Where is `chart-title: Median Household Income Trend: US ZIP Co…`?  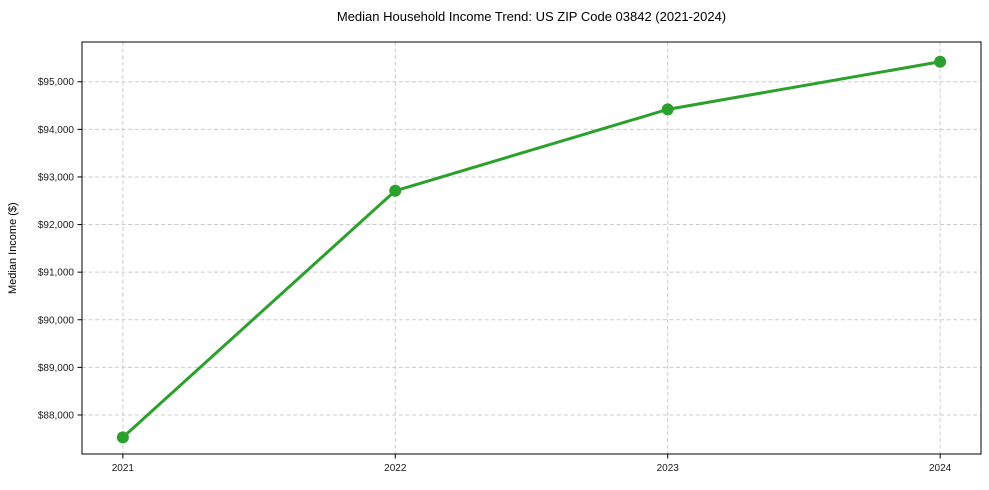 chart-title: Median Household Income Trend: US ZIP Co… is located at coordinates (531, 16).